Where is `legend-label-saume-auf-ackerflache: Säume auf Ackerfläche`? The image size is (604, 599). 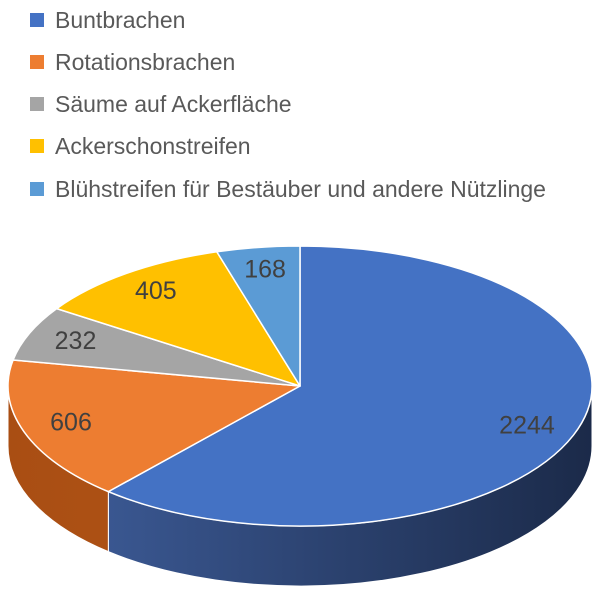
legend-label-saume-auf-ackerflache: Säume auf Ackerfläche is located at coordinates (173, 104).